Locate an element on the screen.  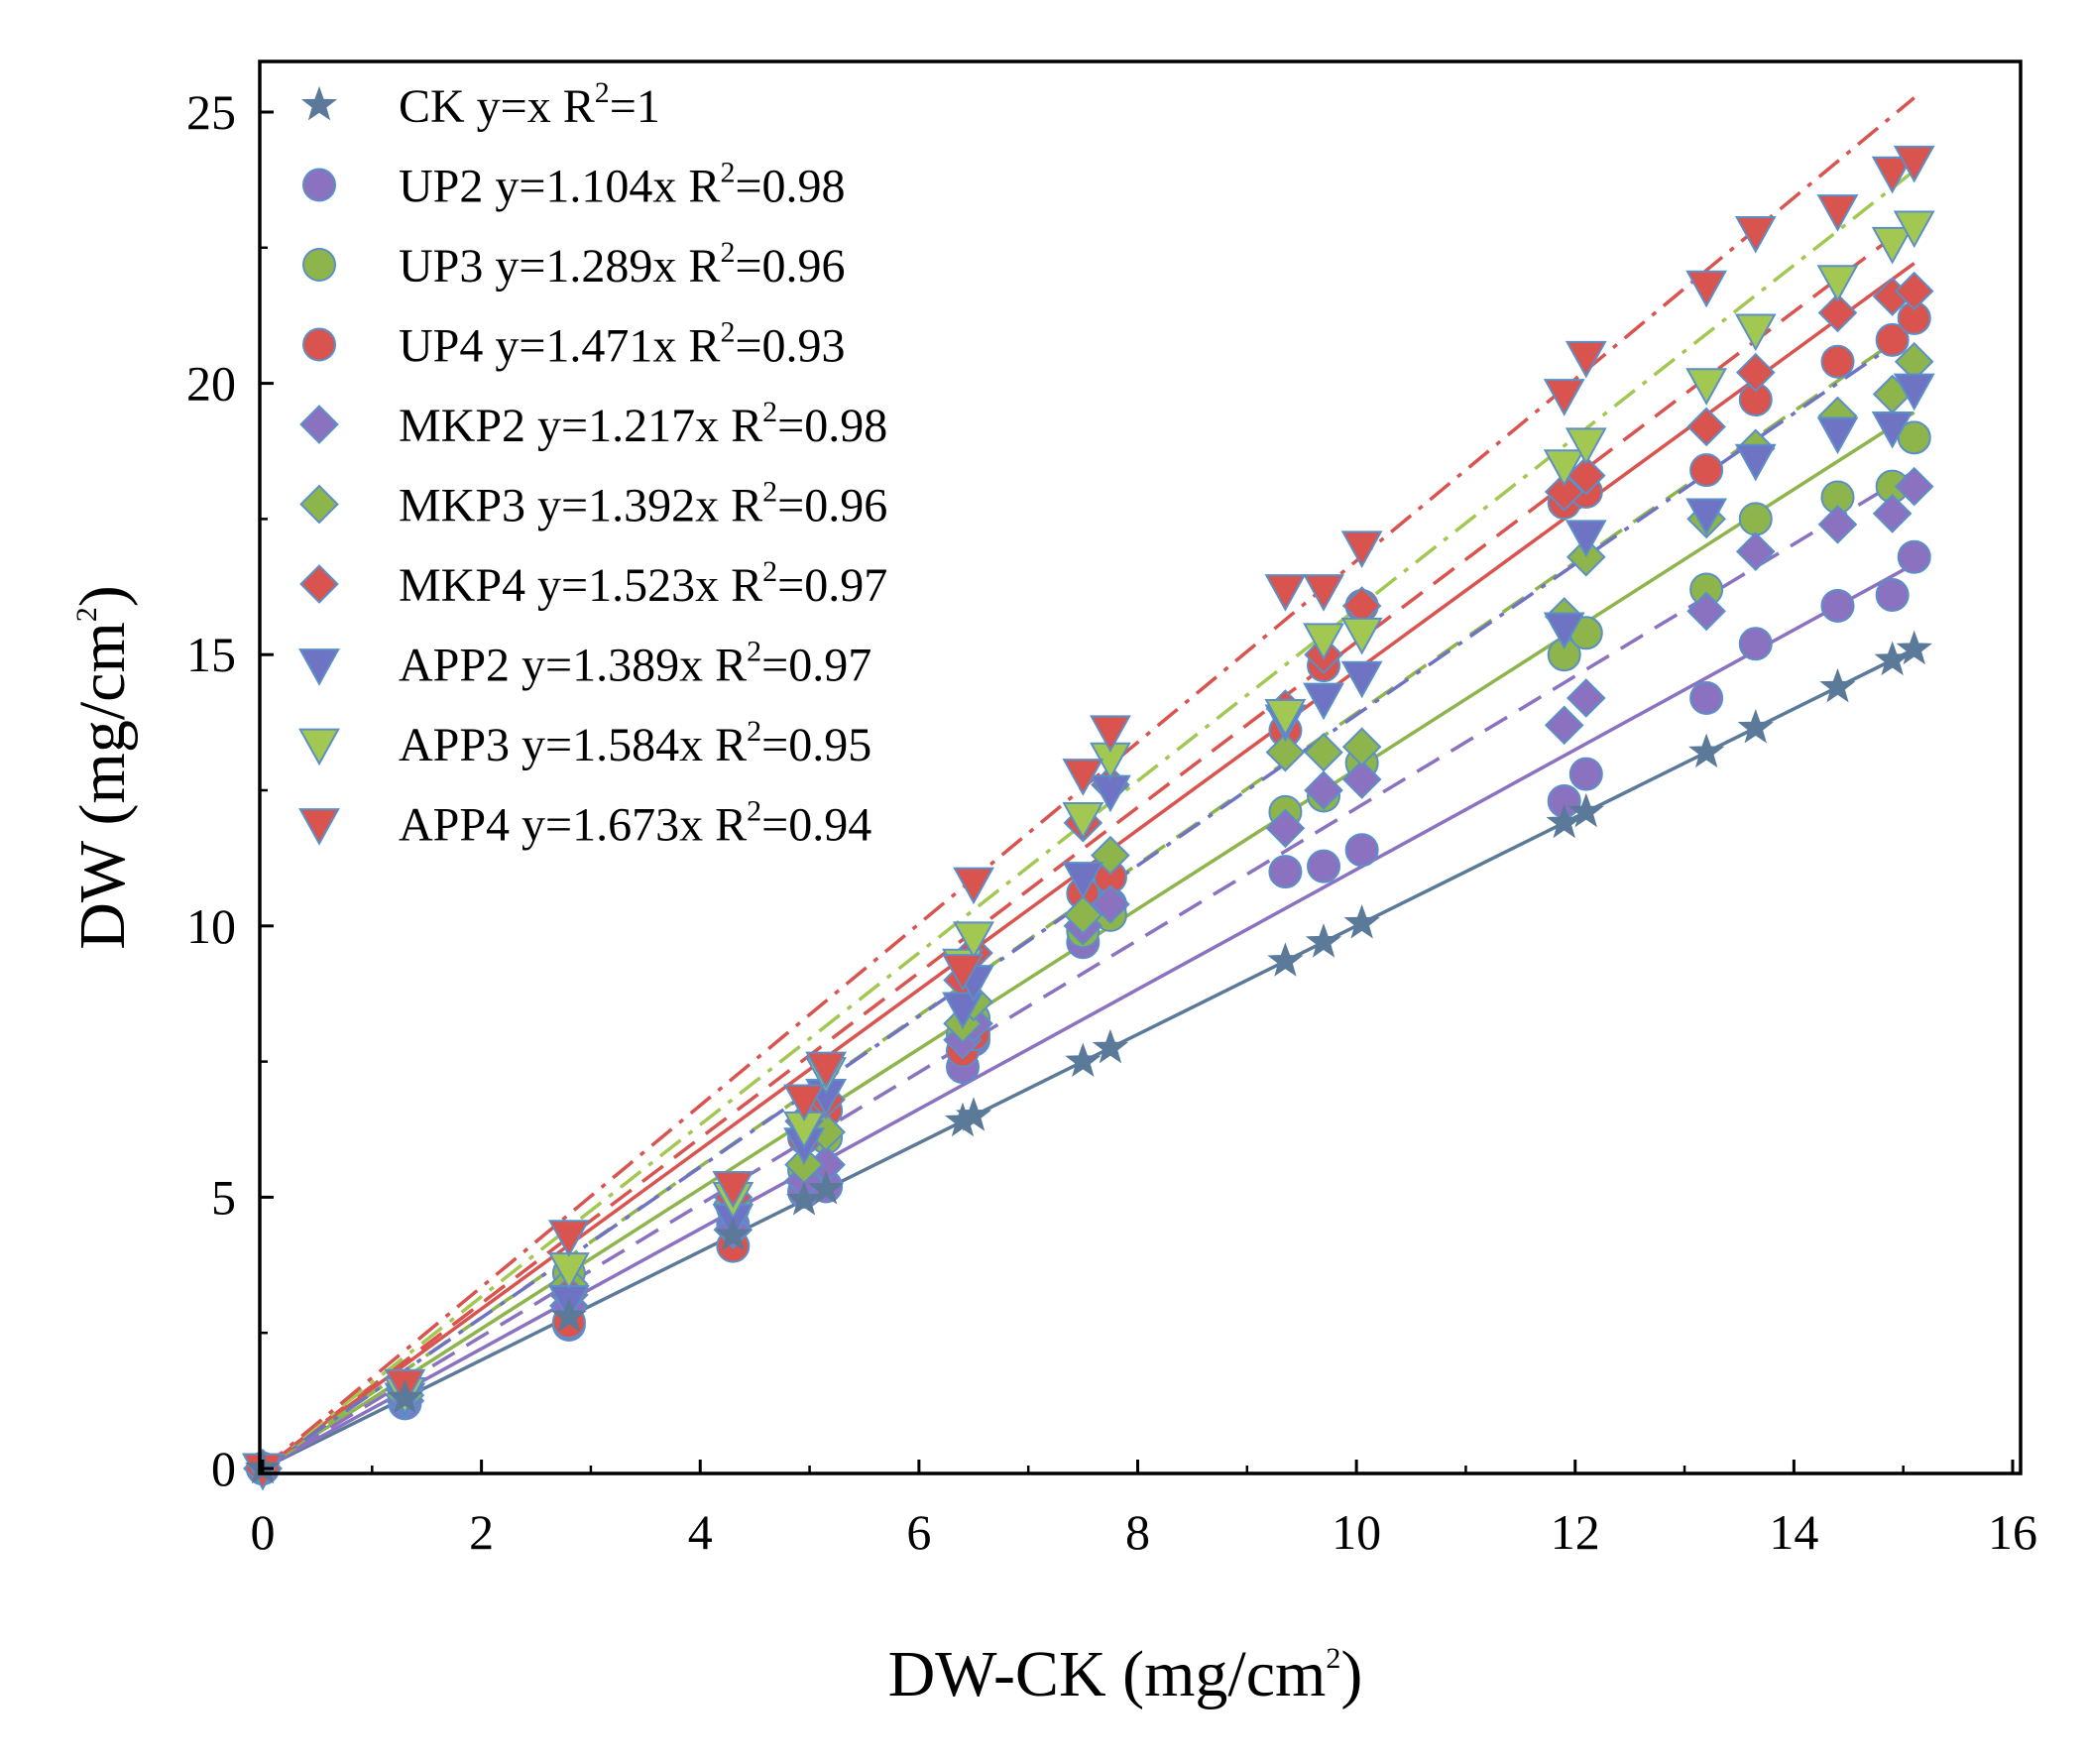
y-tick-label: 0 is located at coordinates (223, 1469).